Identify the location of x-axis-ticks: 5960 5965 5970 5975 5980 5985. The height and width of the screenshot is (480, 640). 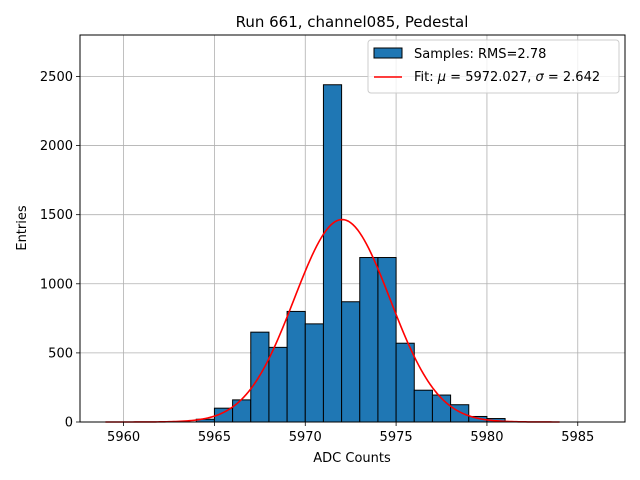
(350, 433).